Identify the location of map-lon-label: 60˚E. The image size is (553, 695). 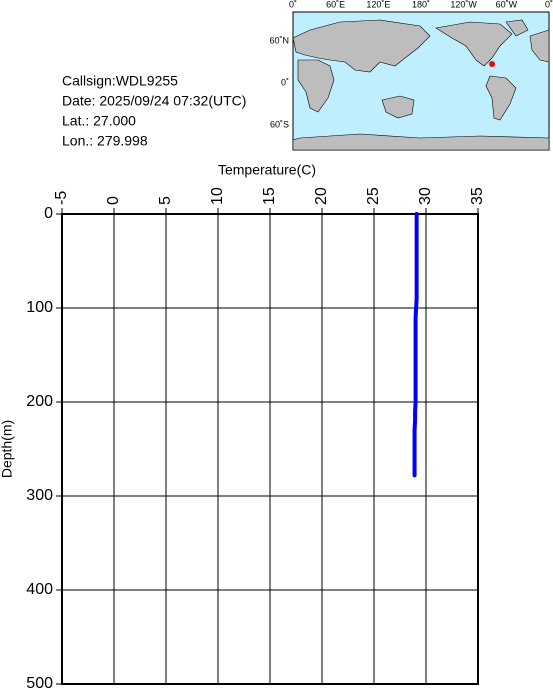
(335, 4).